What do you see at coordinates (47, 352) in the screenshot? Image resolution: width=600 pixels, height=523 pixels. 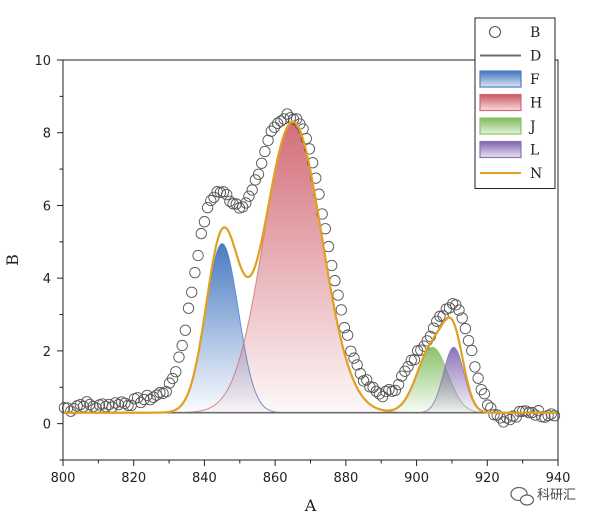 I see `y-tick-label: 2` at bounding box center [47, 352].